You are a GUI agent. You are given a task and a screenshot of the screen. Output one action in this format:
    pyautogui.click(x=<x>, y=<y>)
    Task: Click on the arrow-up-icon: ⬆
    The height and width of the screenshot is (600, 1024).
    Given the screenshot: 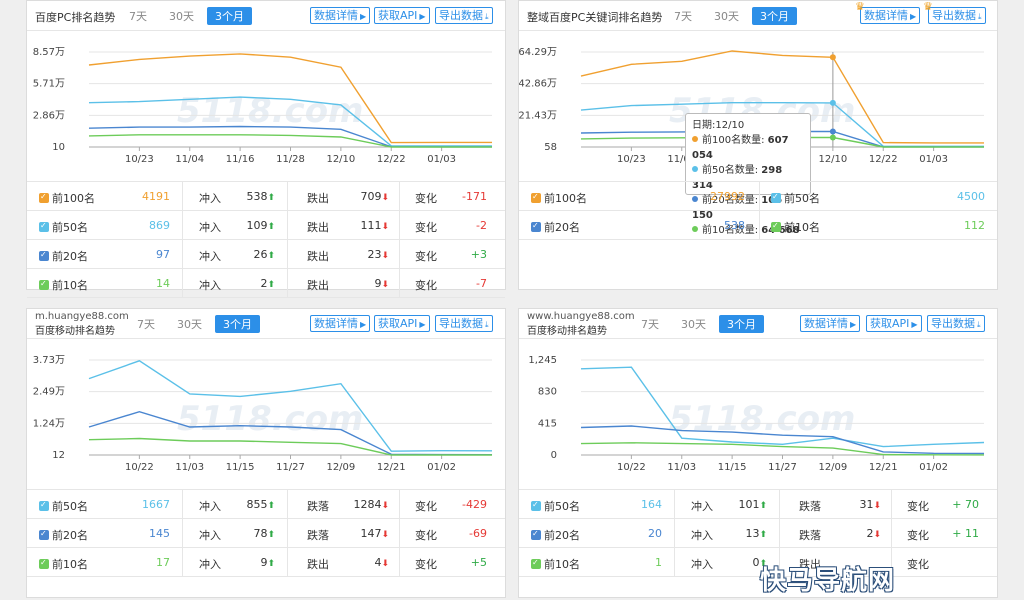 What is the action you would take?
    pyautogui.click(x=763, y=535)
    